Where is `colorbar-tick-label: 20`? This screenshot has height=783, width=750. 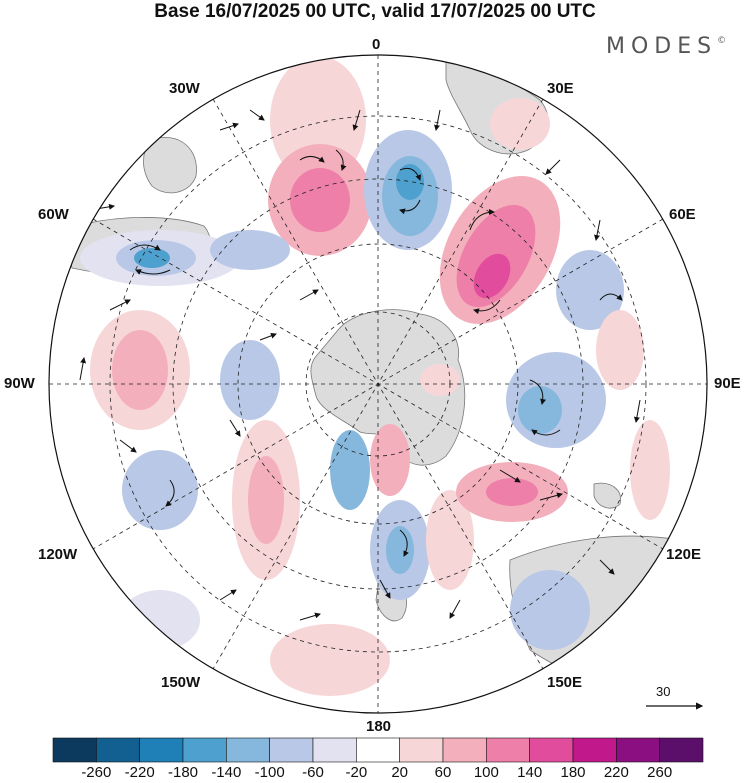
colorbar-tick-label: 20 is located at coordinates (399, 772).